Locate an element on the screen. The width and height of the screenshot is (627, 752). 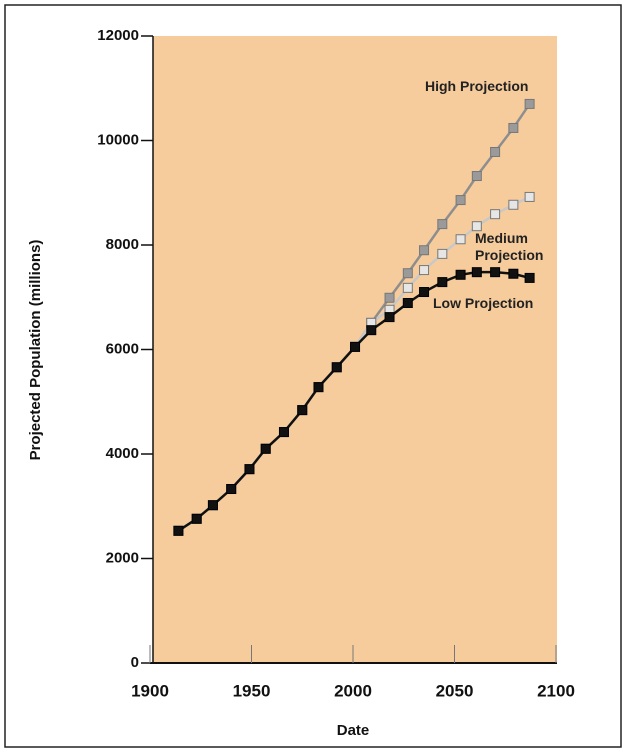
y-axis-label: Projected Population (millions) is located at coordinates (35, 350).